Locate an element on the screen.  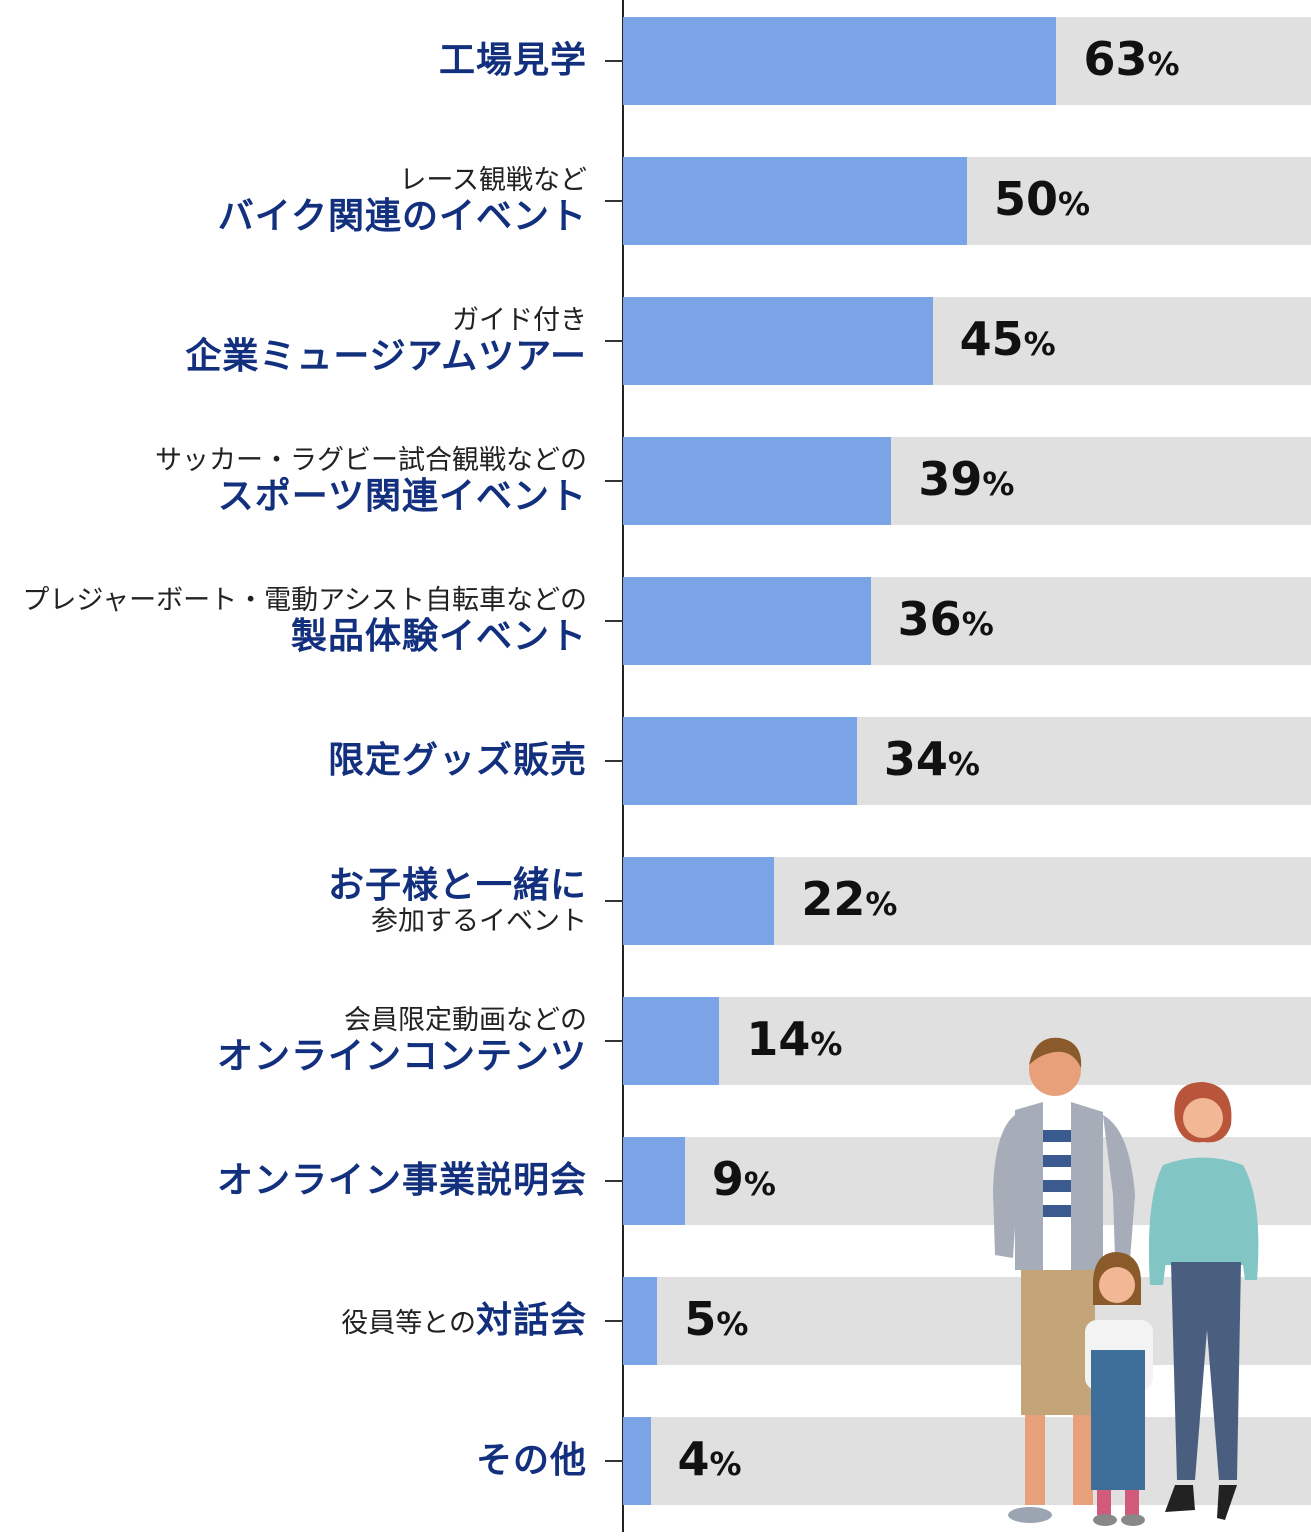
category-label: プレジャーボート・電動アシスト自転車などの 製品体験イベント is located at coordinates (304, 621).